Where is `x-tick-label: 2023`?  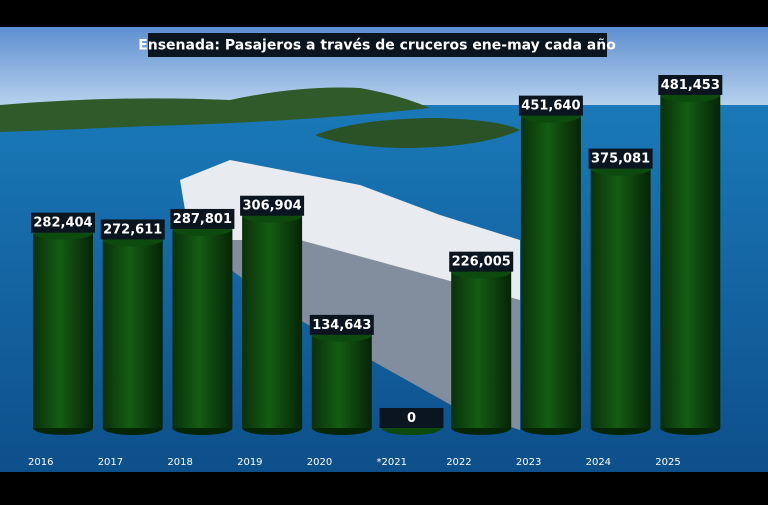
x-tick-label: 2023 is located at coordinates (528, 462).